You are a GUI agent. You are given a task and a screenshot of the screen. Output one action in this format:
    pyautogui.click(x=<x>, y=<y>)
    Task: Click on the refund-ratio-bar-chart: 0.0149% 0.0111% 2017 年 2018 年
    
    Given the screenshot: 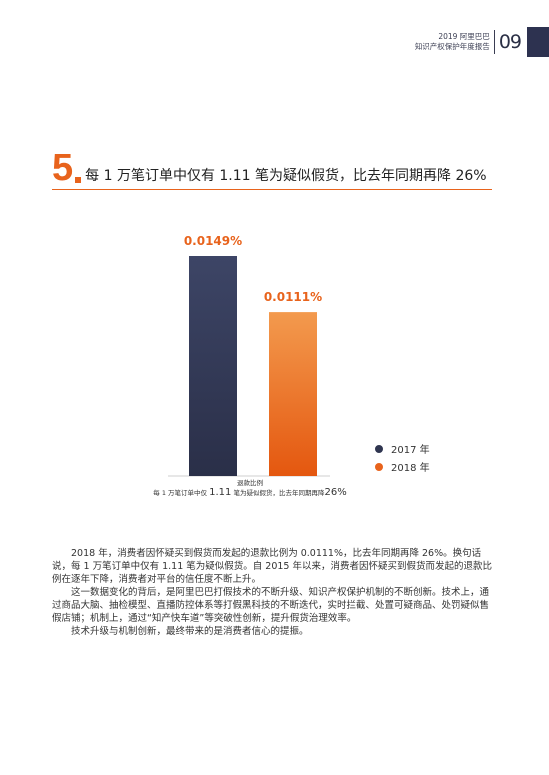 What is the action you would take?
    pyautogui.click(x=299, y=355)
    